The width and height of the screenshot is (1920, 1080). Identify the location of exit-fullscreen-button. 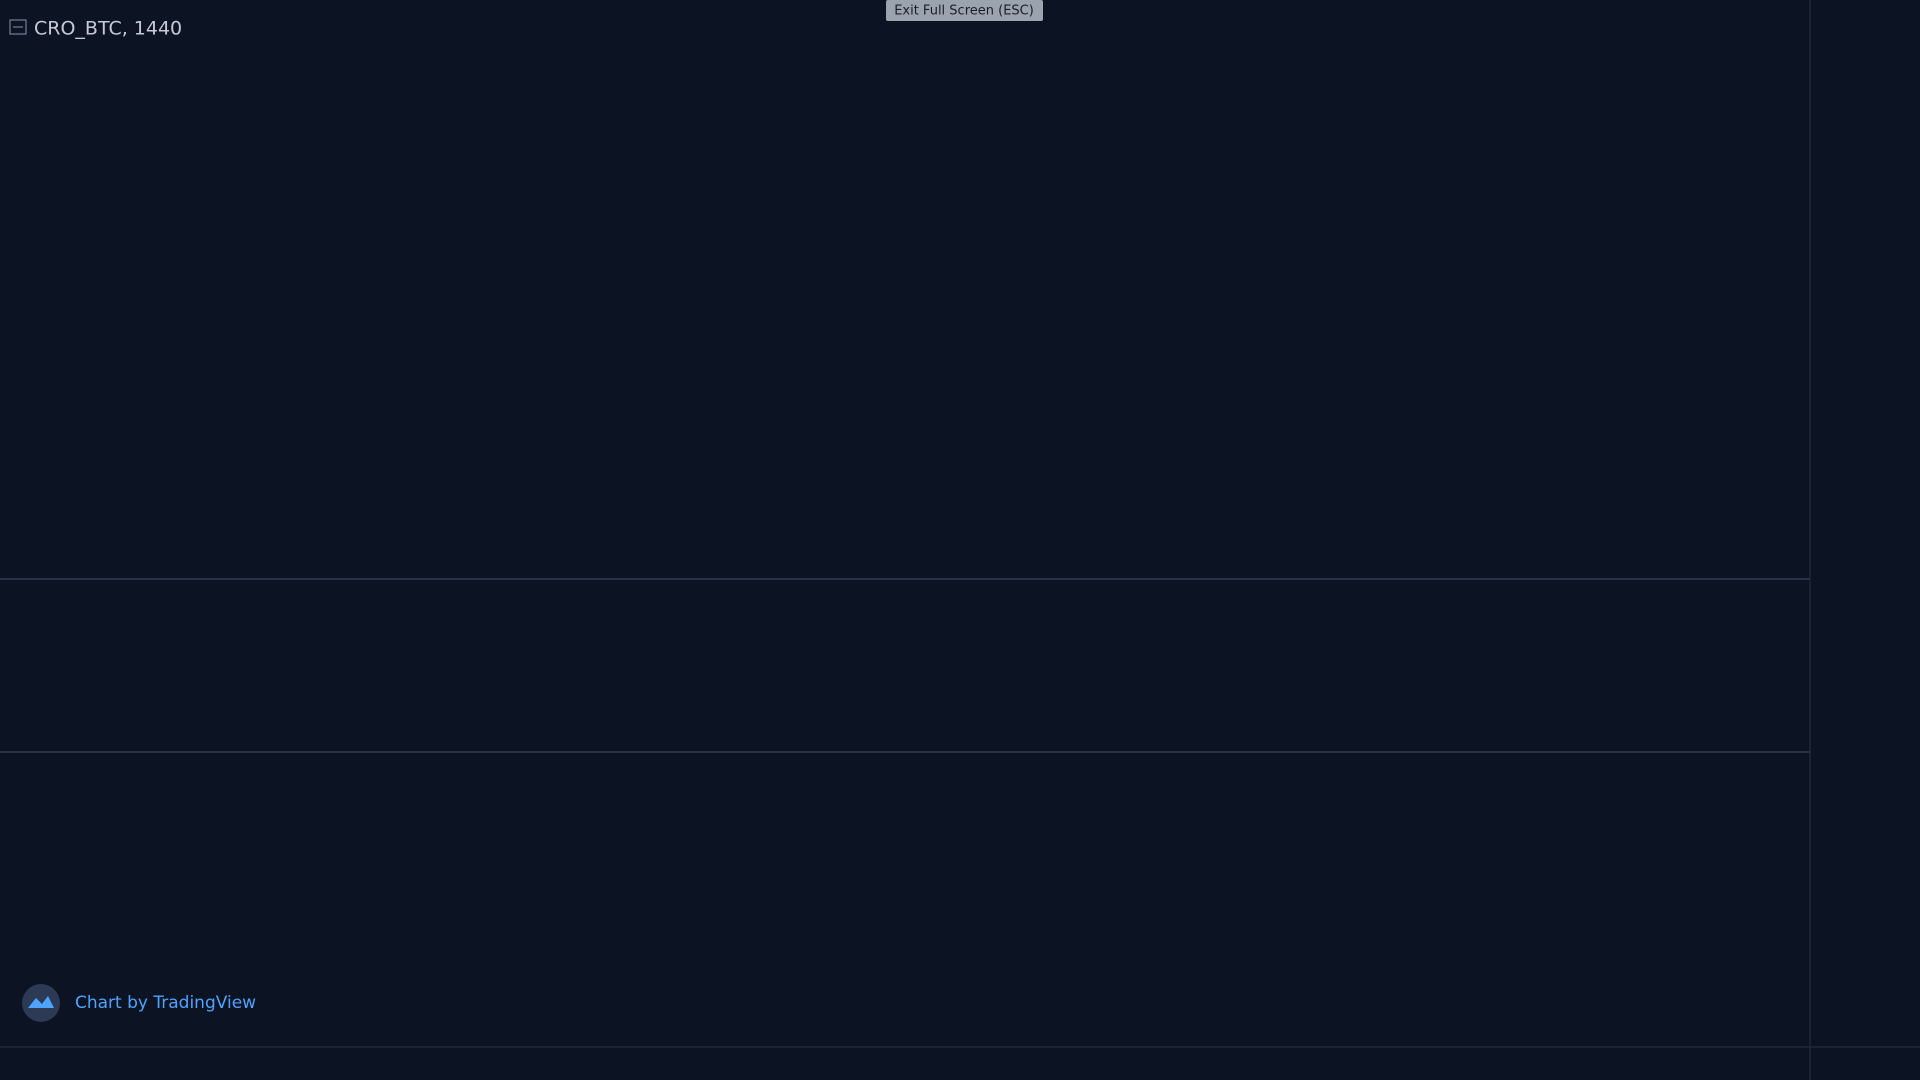
(964, 10).